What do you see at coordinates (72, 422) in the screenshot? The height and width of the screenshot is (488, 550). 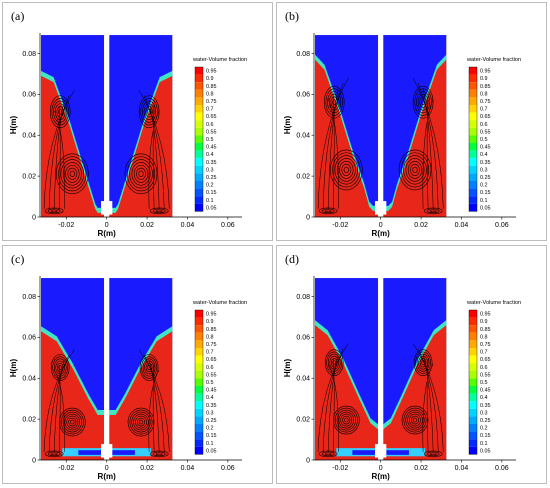 I see `vortex-left-lower` at bounding box center [72, 422].